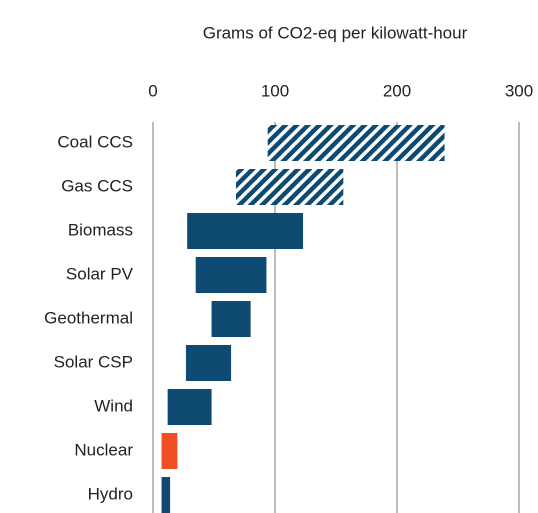  I want to click on y-tick-label: Hydro, so click(110, 493).